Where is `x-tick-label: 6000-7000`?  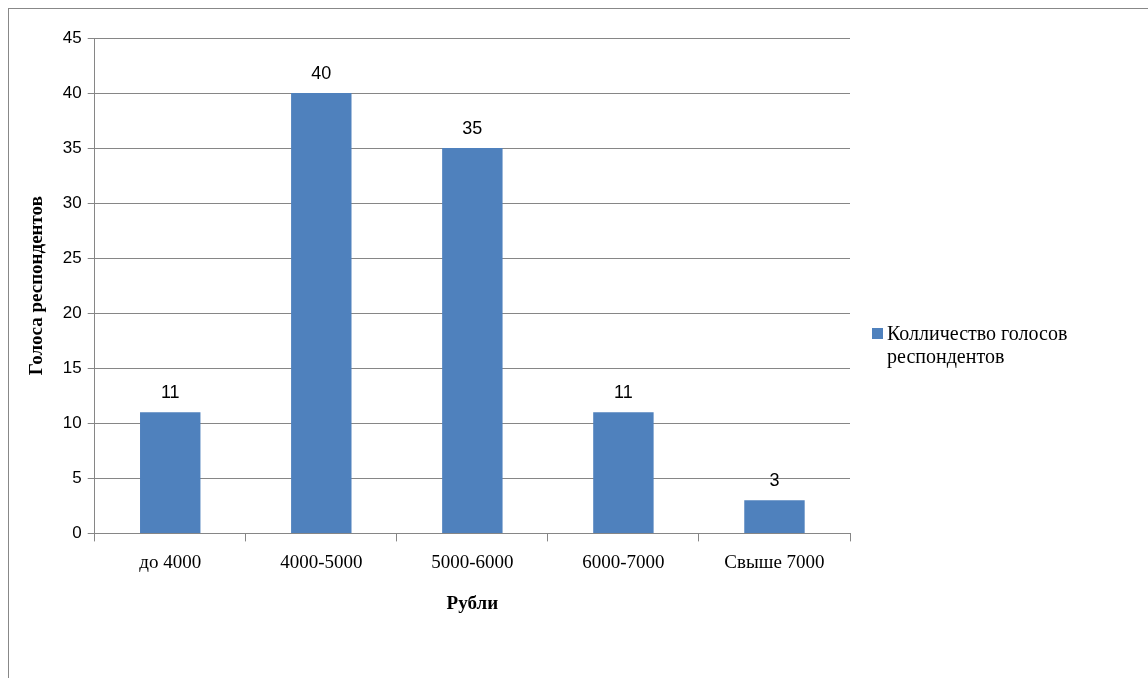
x-tick-label: 6000-7000 is located at coordinates (623, 561).